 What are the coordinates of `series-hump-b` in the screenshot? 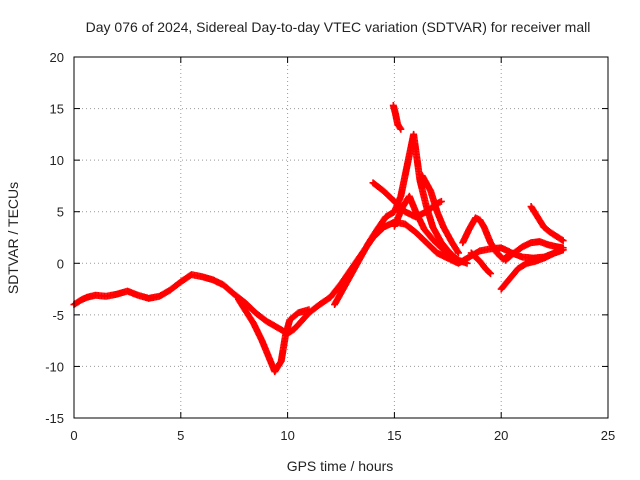 It's located at (481, 263).